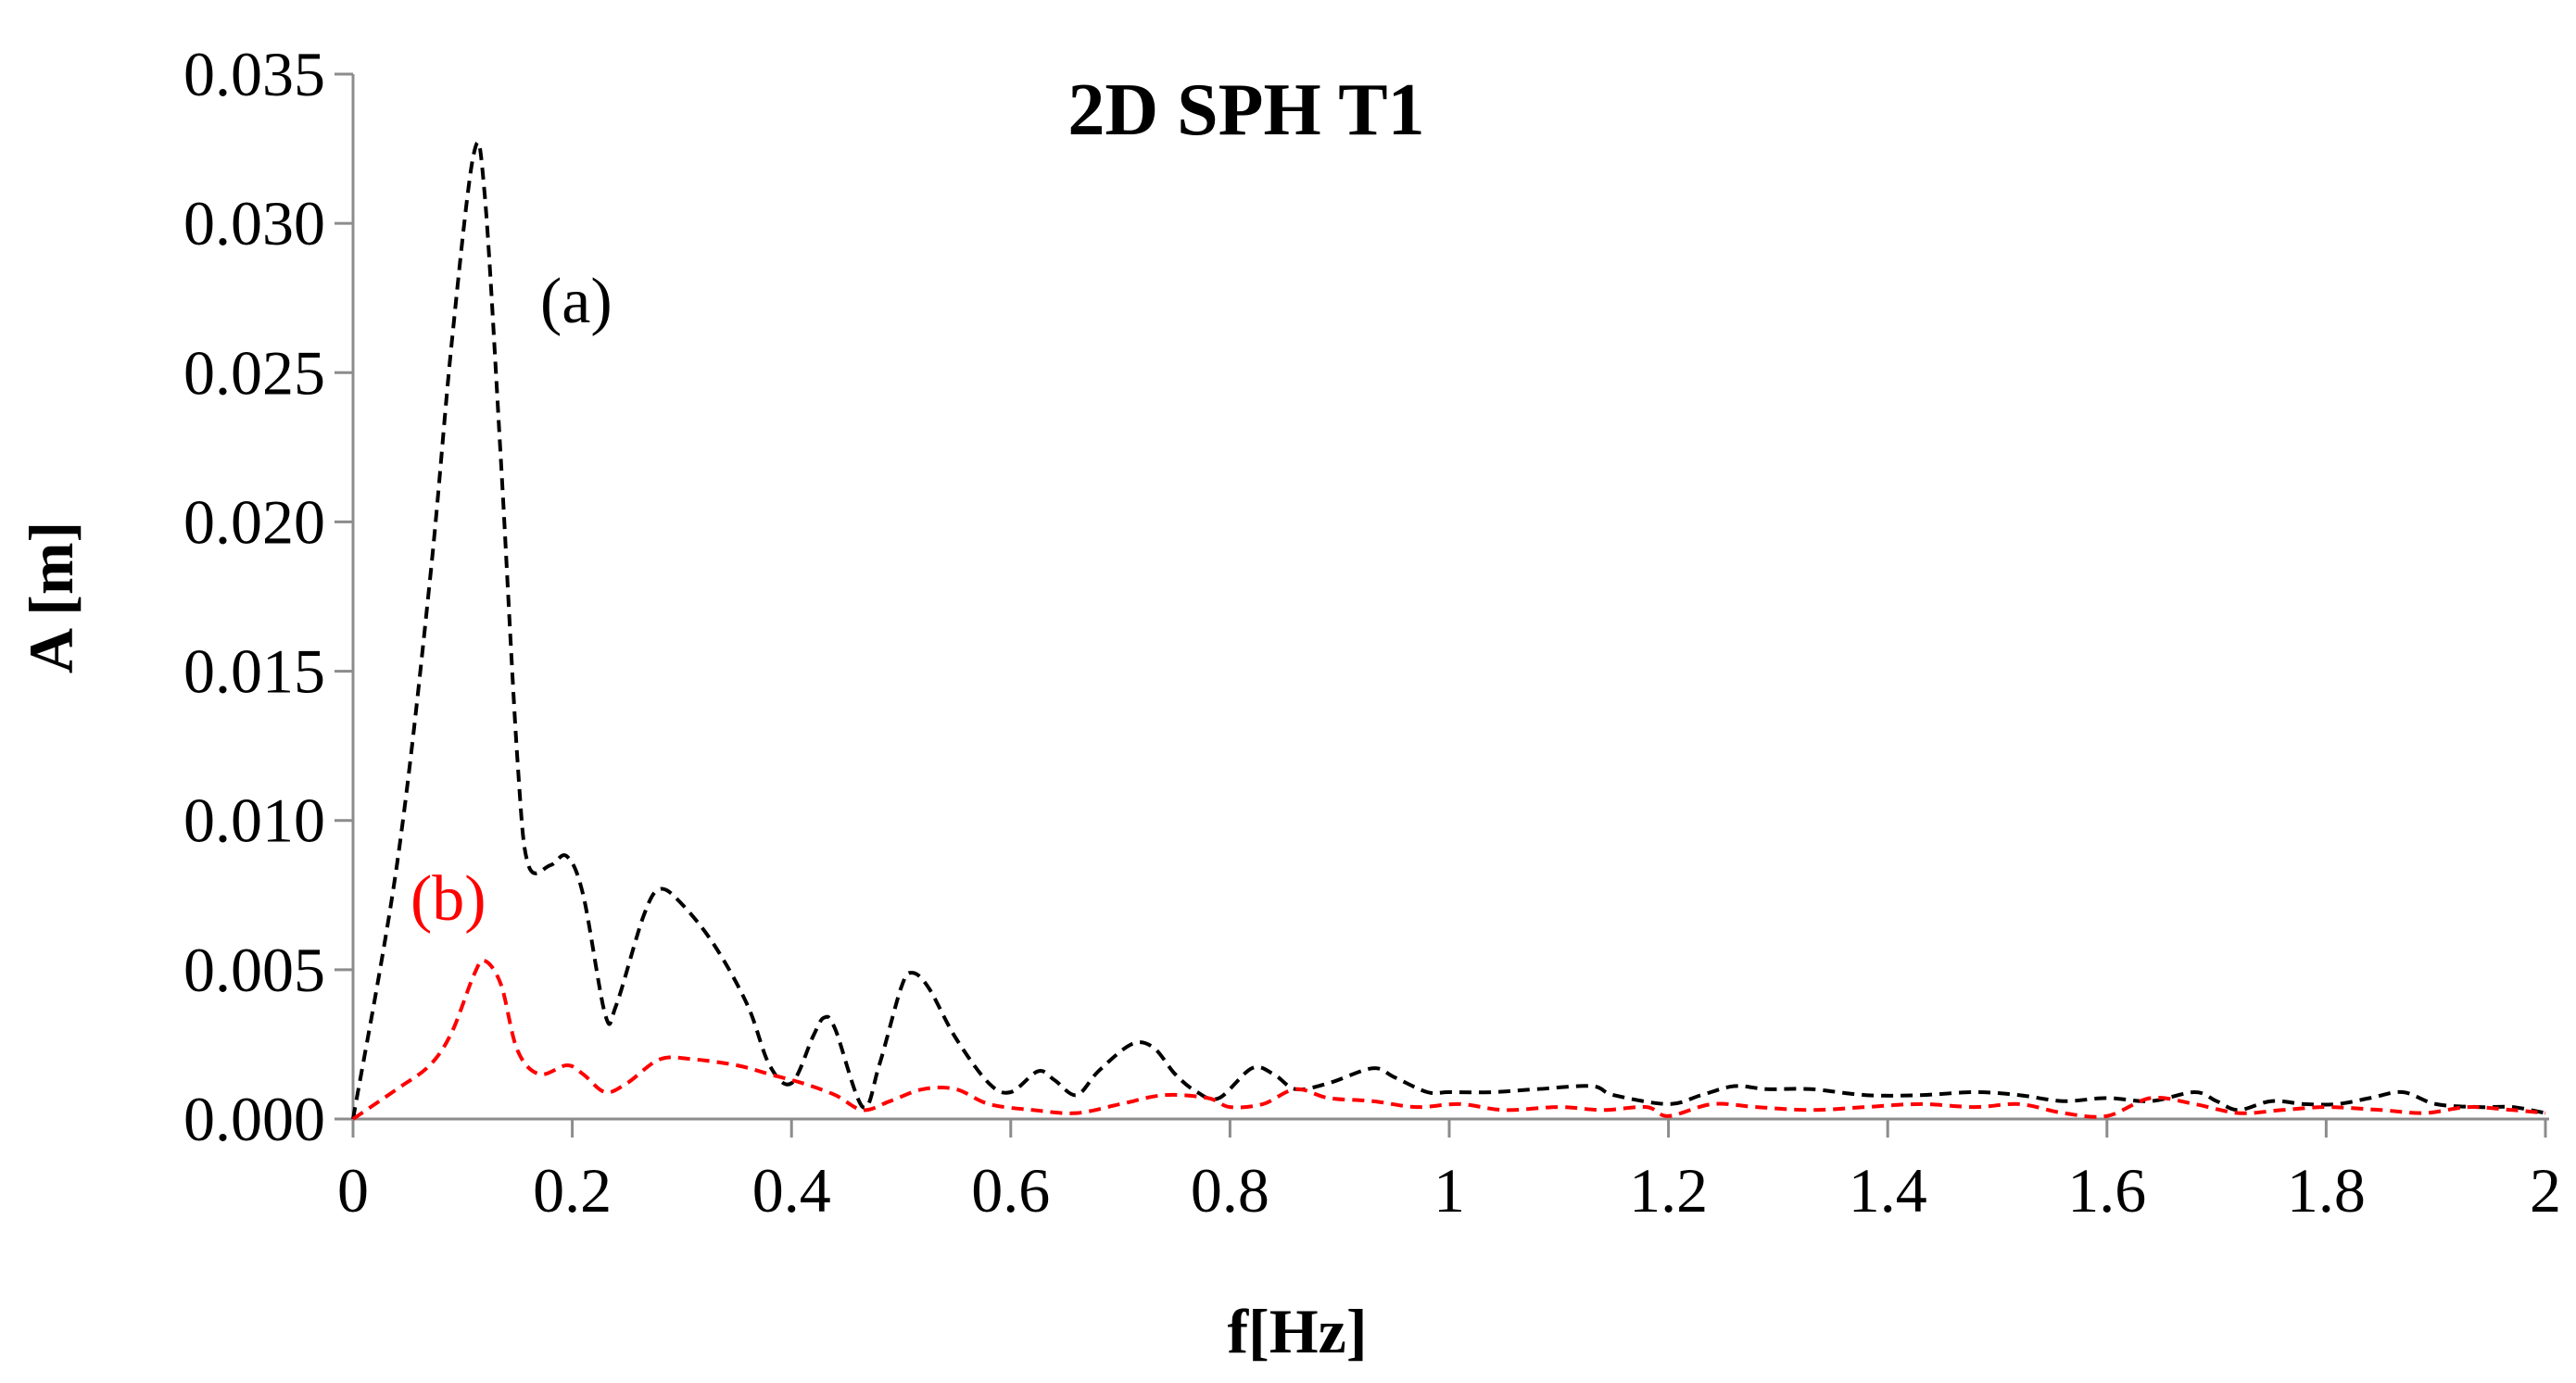 The image size is (2576, 1383). What do you see at coordinates (1011, 1190) in the screenshot?
I see `x-tick-label: 0.6` at bounding box center [1011, 1190].